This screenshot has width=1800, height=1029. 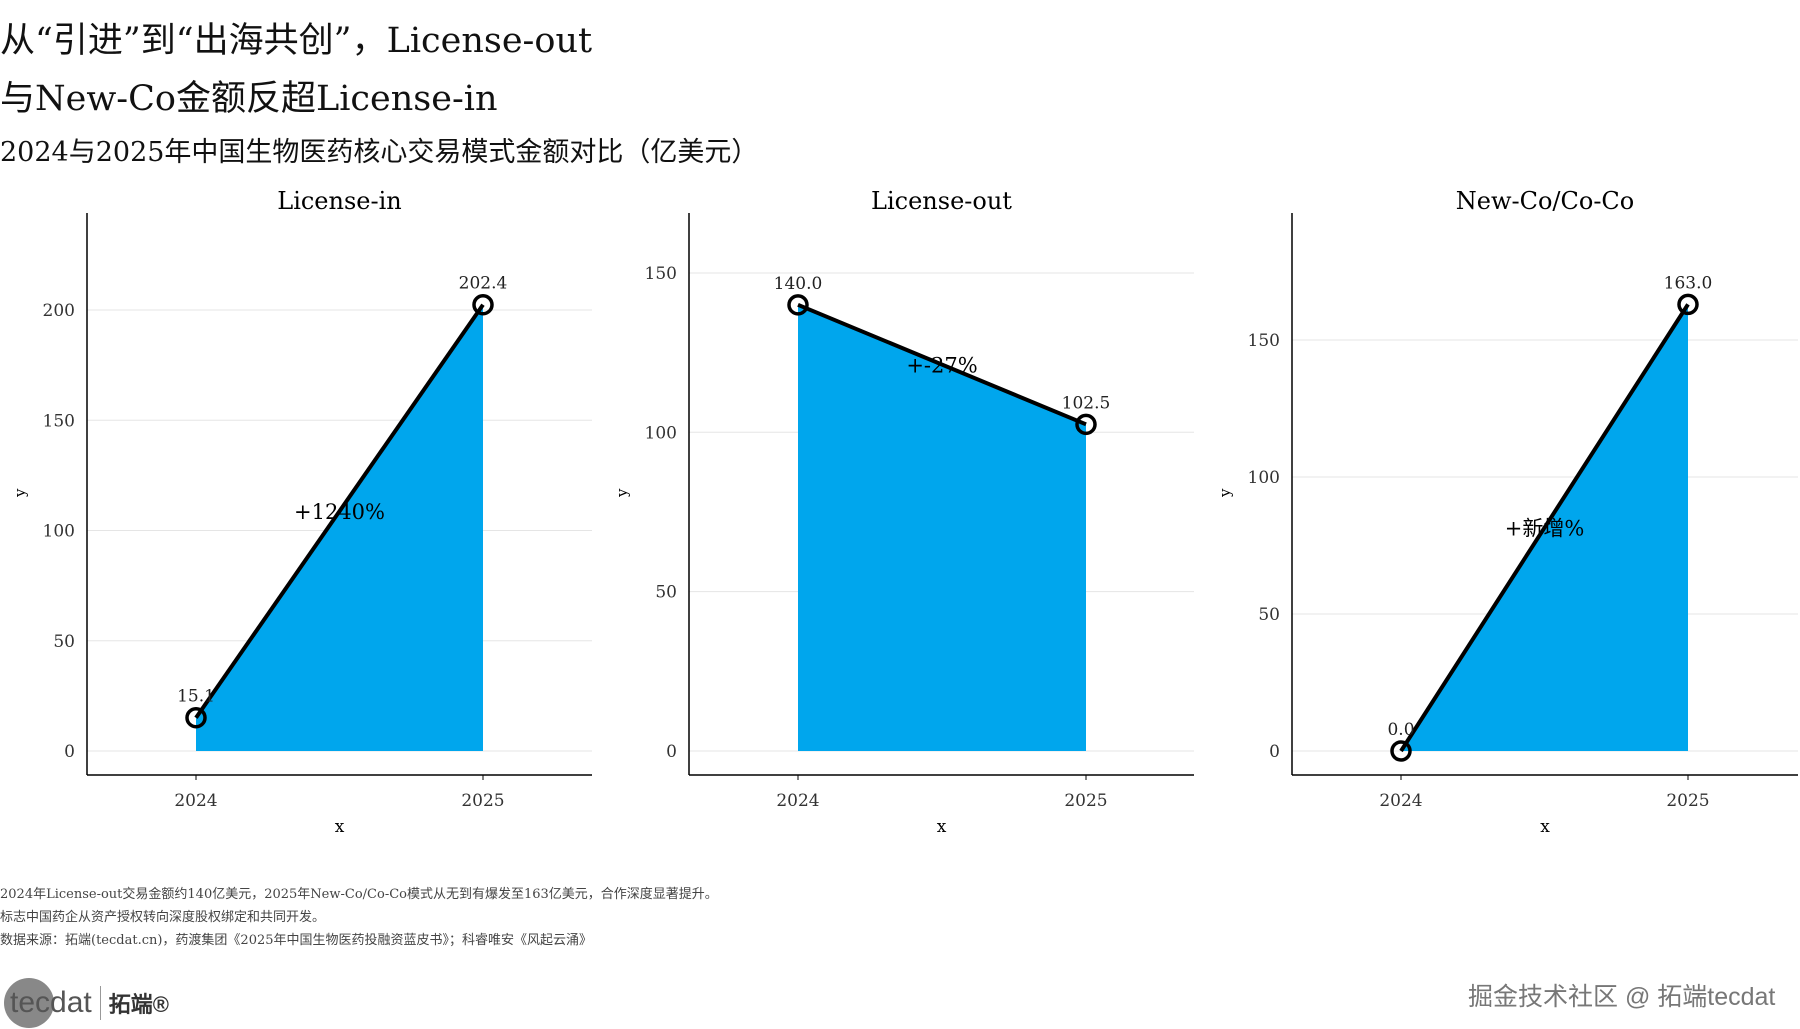 I want to click on data-label: 163.0, so click(x=1688, y=283).